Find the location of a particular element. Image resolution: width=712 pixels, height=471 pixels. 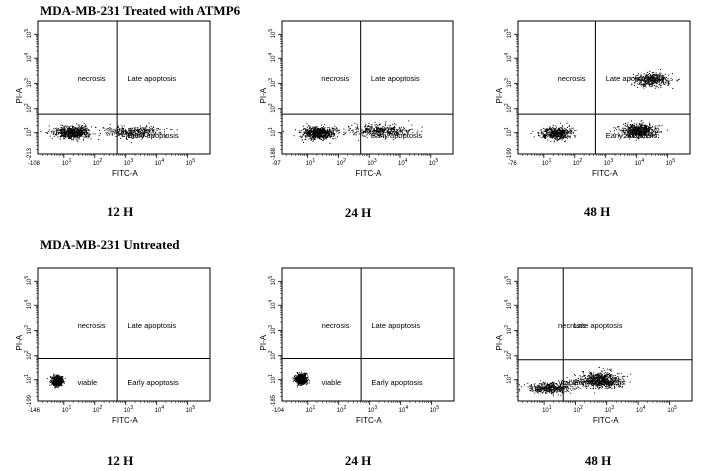

quadrant-label-bottom-right: Early apoptosis is located at coordinates (632, 135).